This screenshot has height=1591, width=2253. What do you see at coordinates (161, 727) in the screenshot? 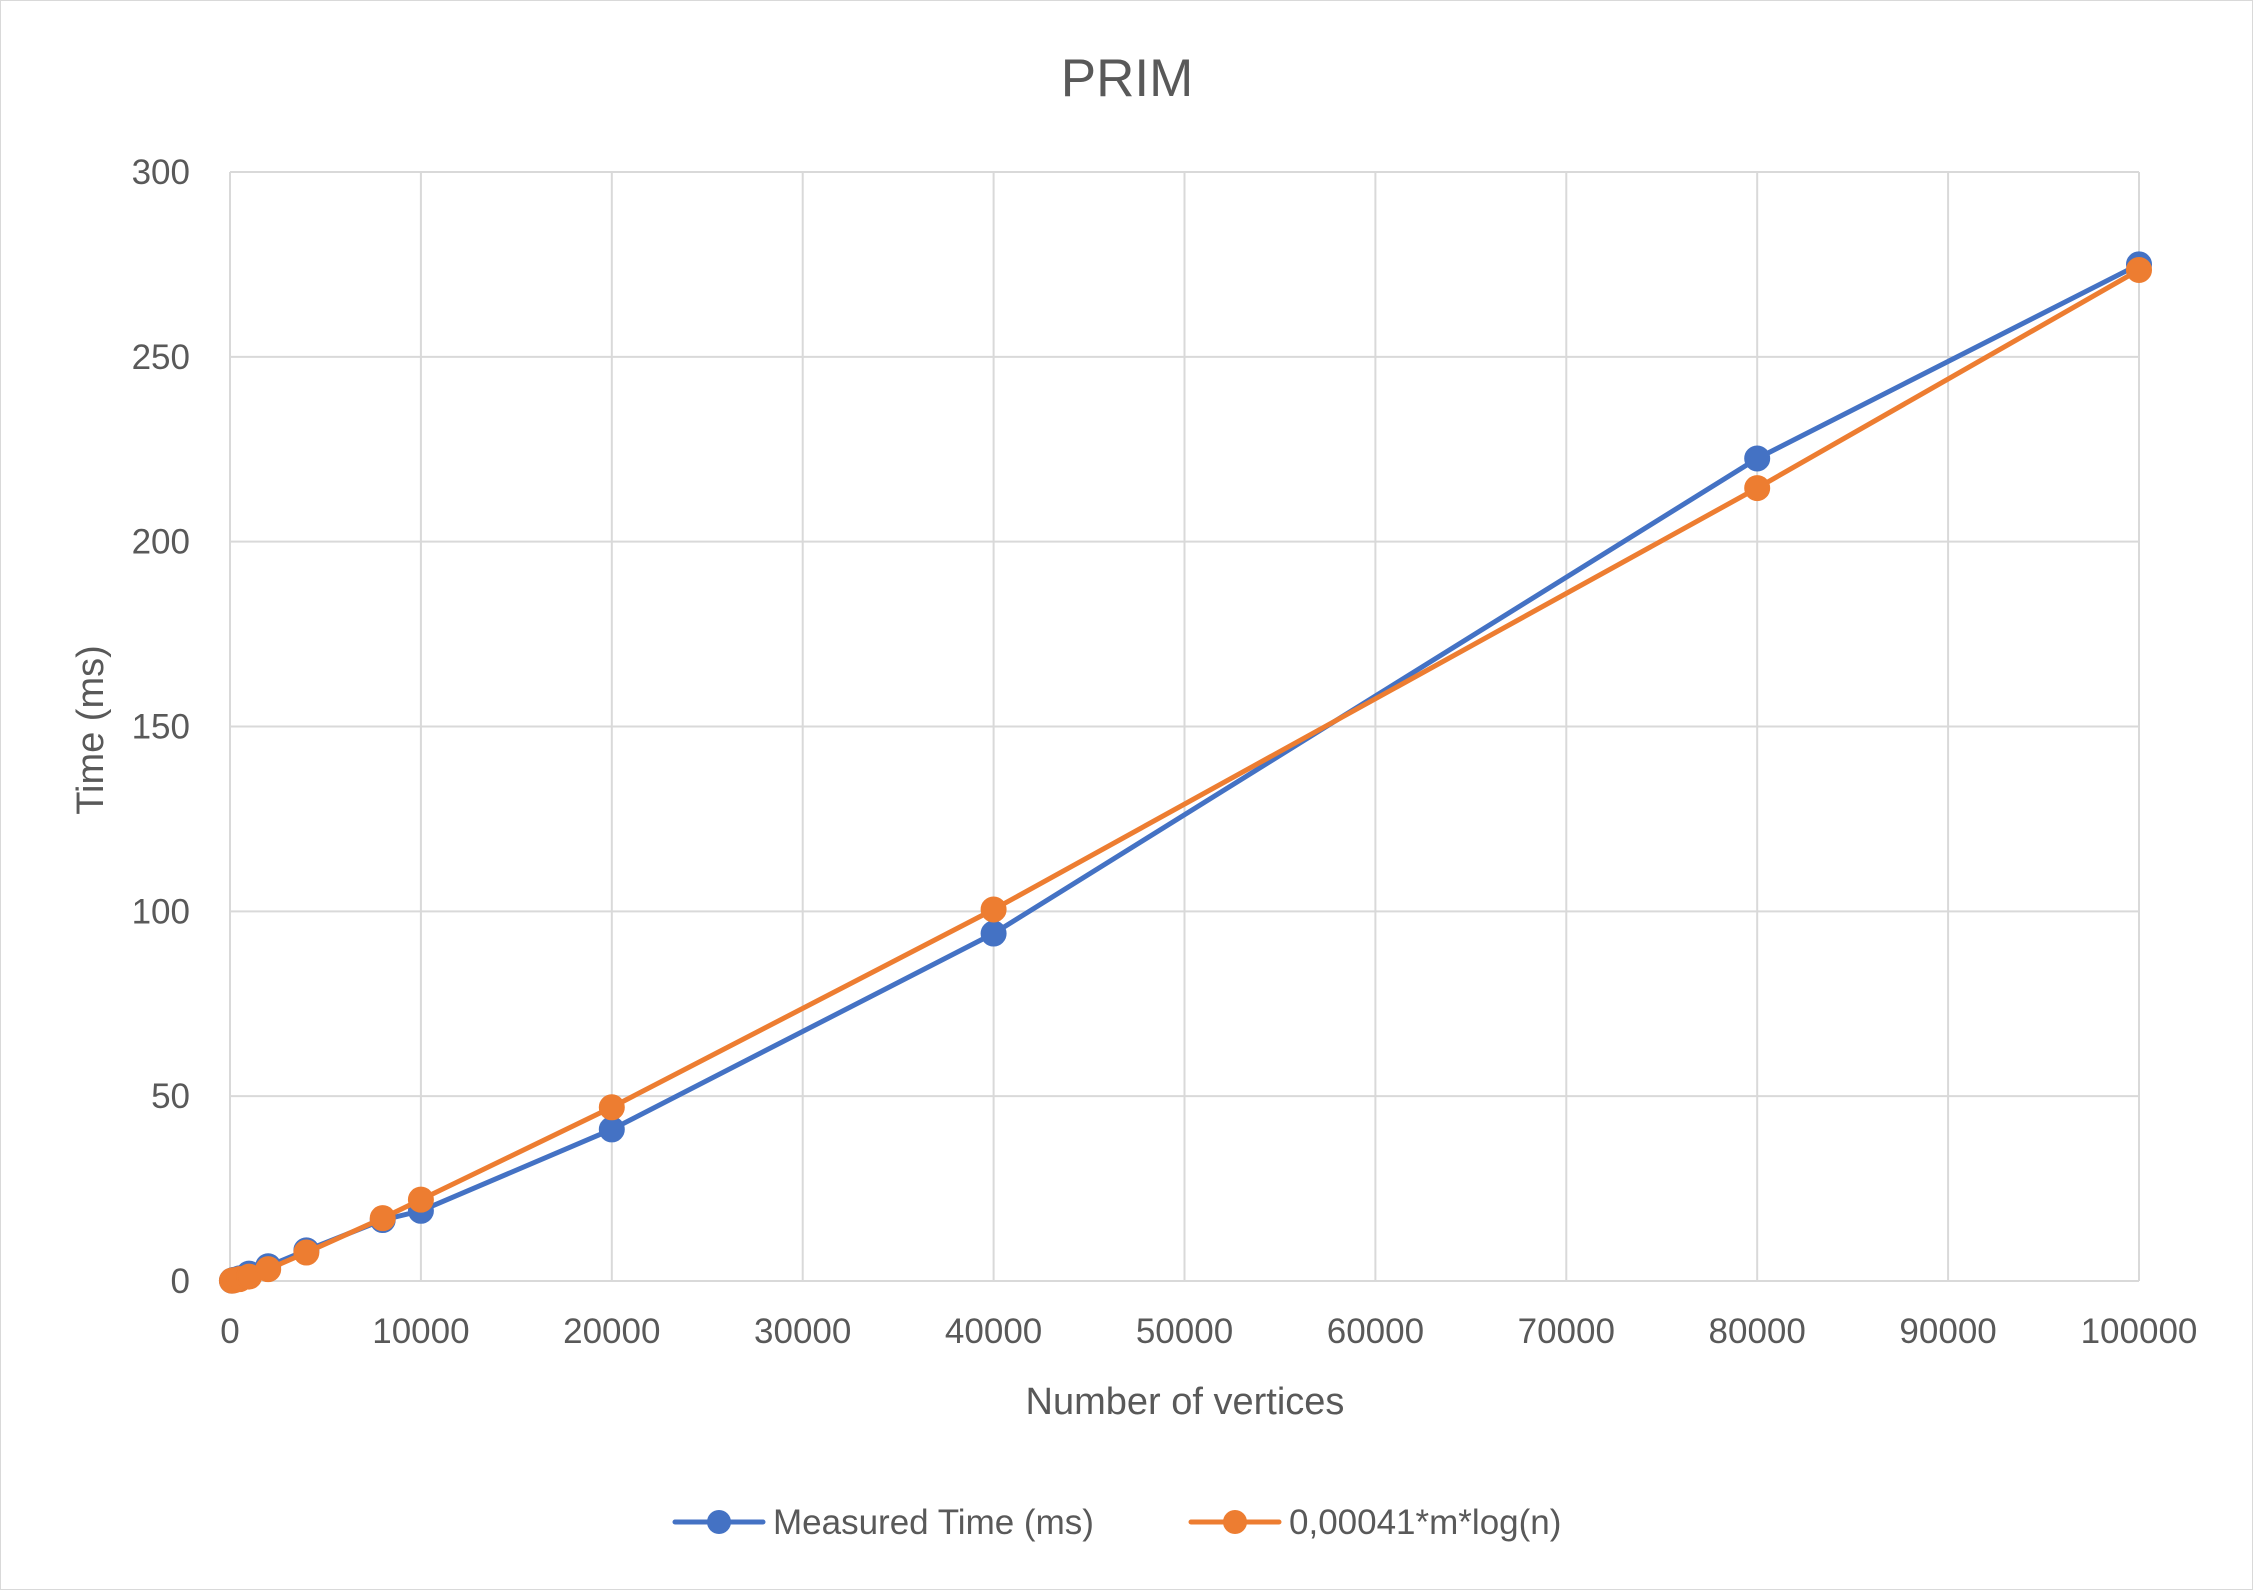
I see `y-tick-label: 150` at bounding box center [161, 727].